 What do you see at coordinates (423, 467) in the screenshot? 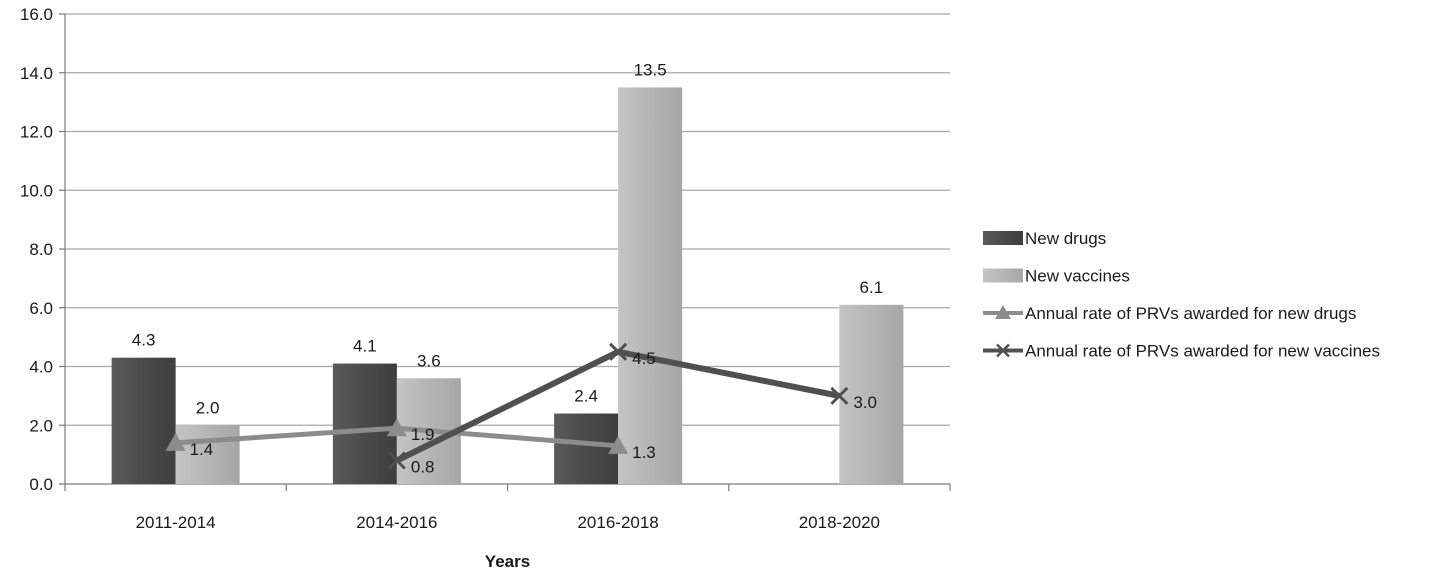
I see `line-data-label: 0.8` at bounding box center [423, 467].